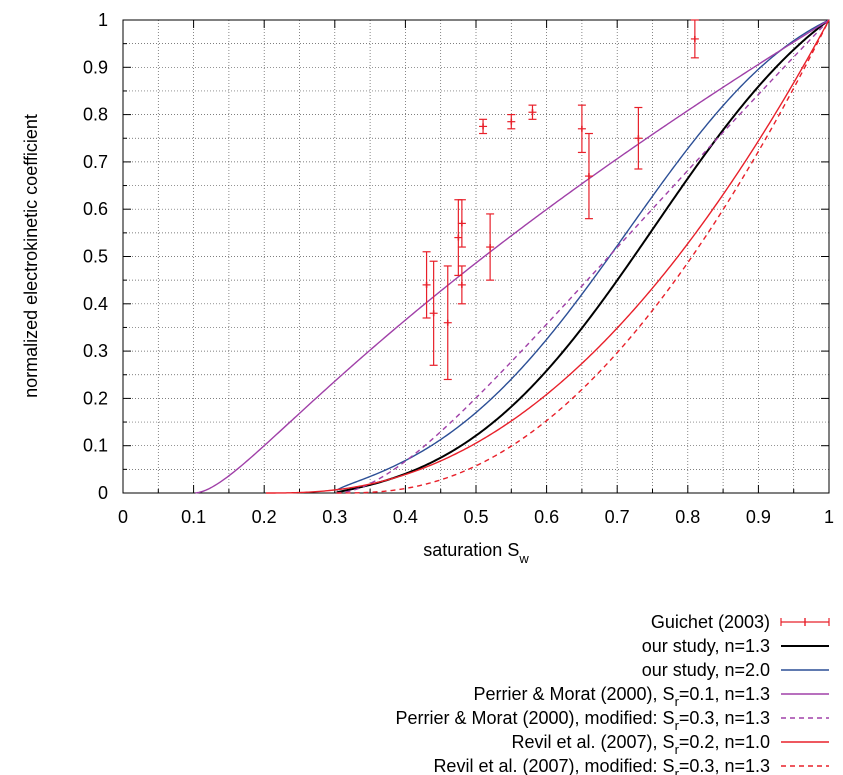  I want to click on y-tick-label: 0.6, so click(95, 209).